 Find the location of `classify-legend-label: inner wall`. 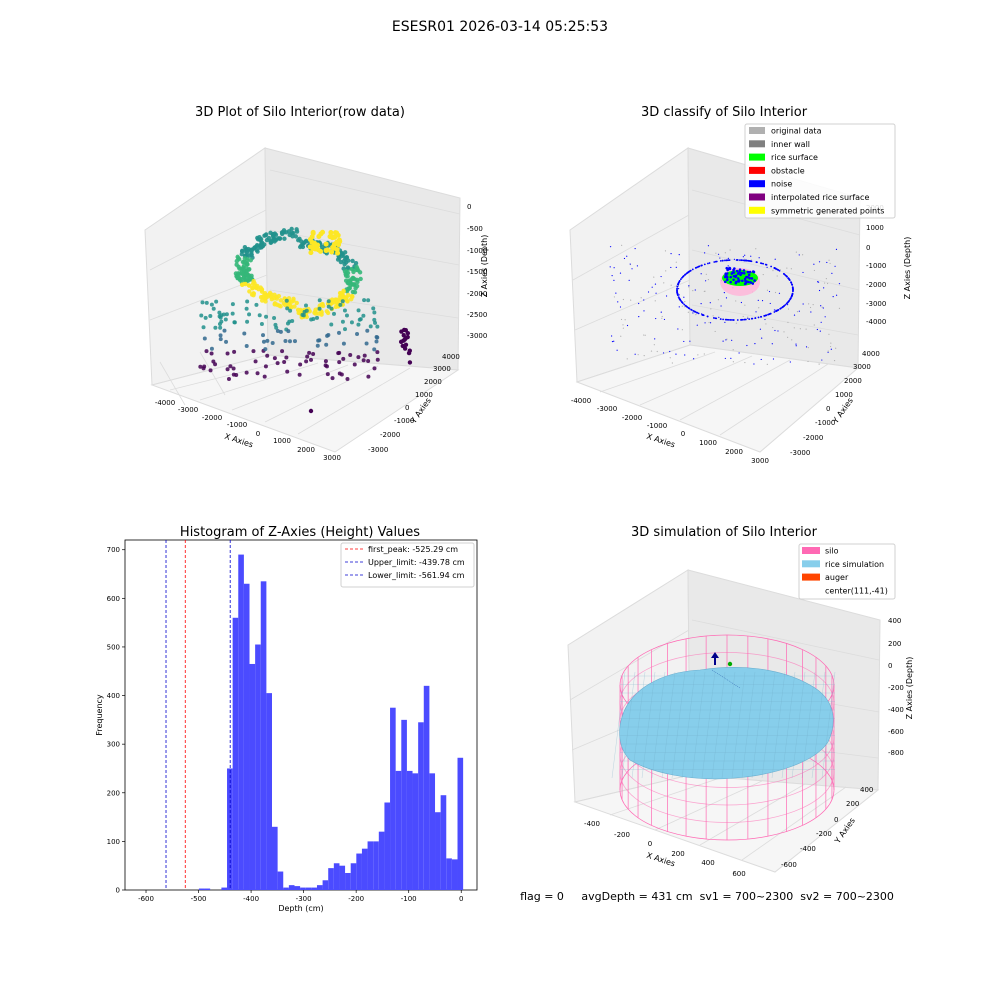

classify-legend-label: inner wall is located at coordinates (790, 144).